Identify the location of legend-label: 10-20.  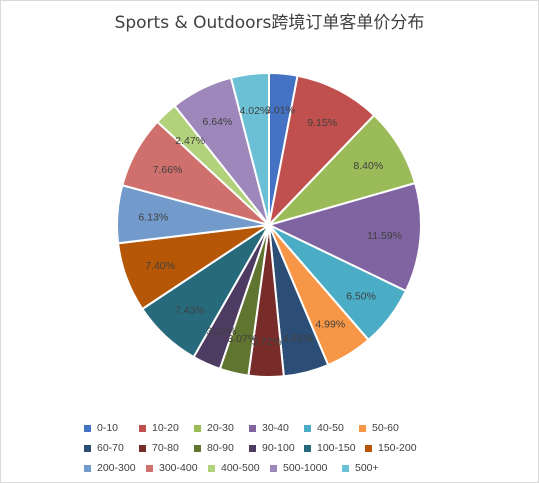
(165, 428).